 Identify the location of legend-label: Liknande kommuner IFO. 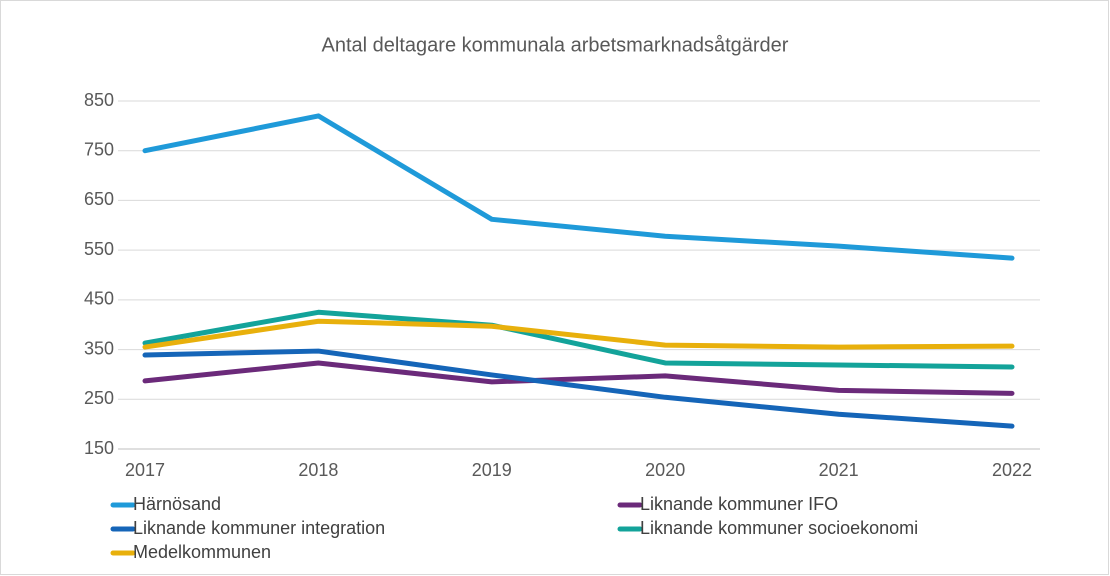
(739, 504).